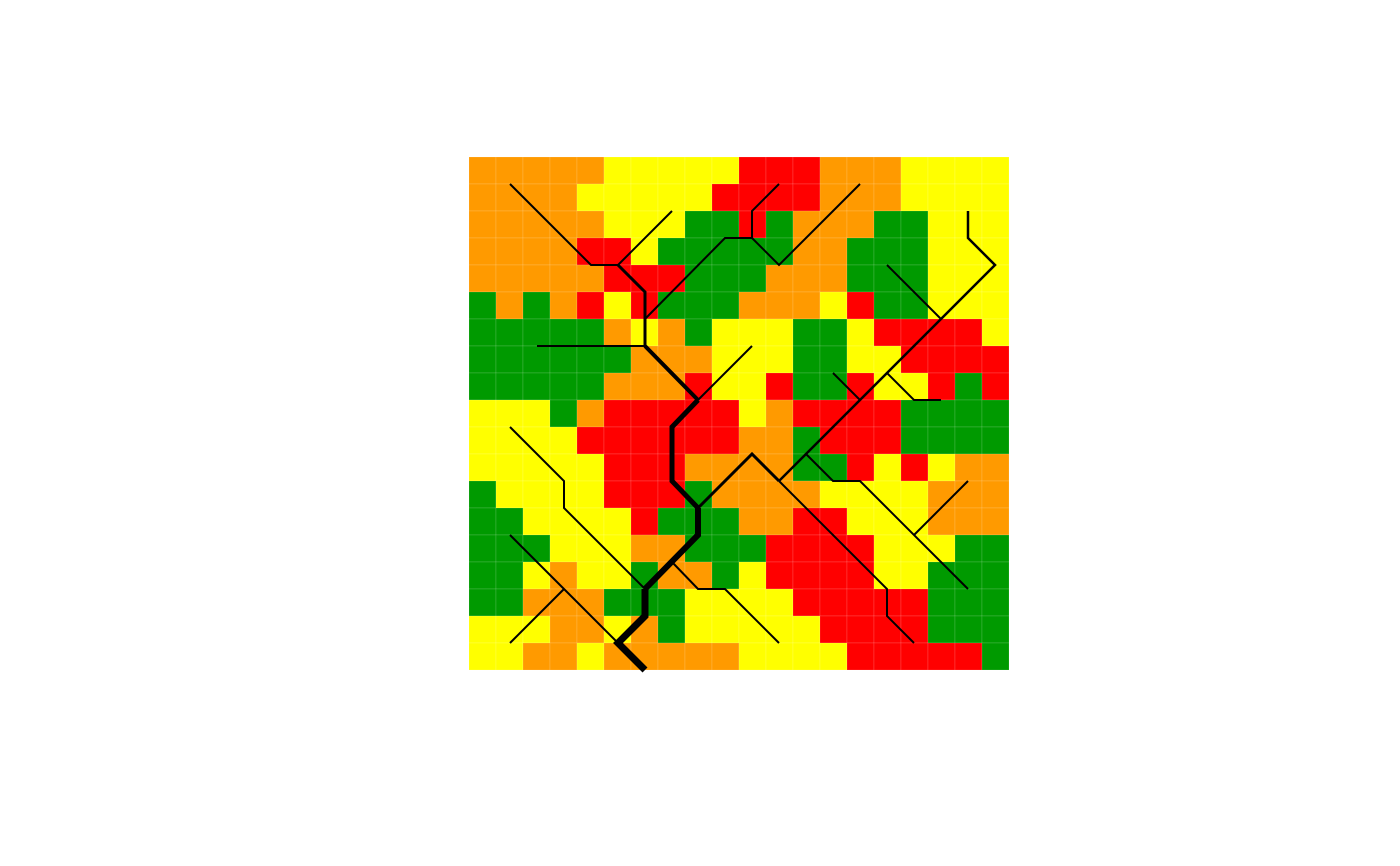 The width and height of the screenshot is (1400, 866). I want to click on main-channel, so click(631, 631).